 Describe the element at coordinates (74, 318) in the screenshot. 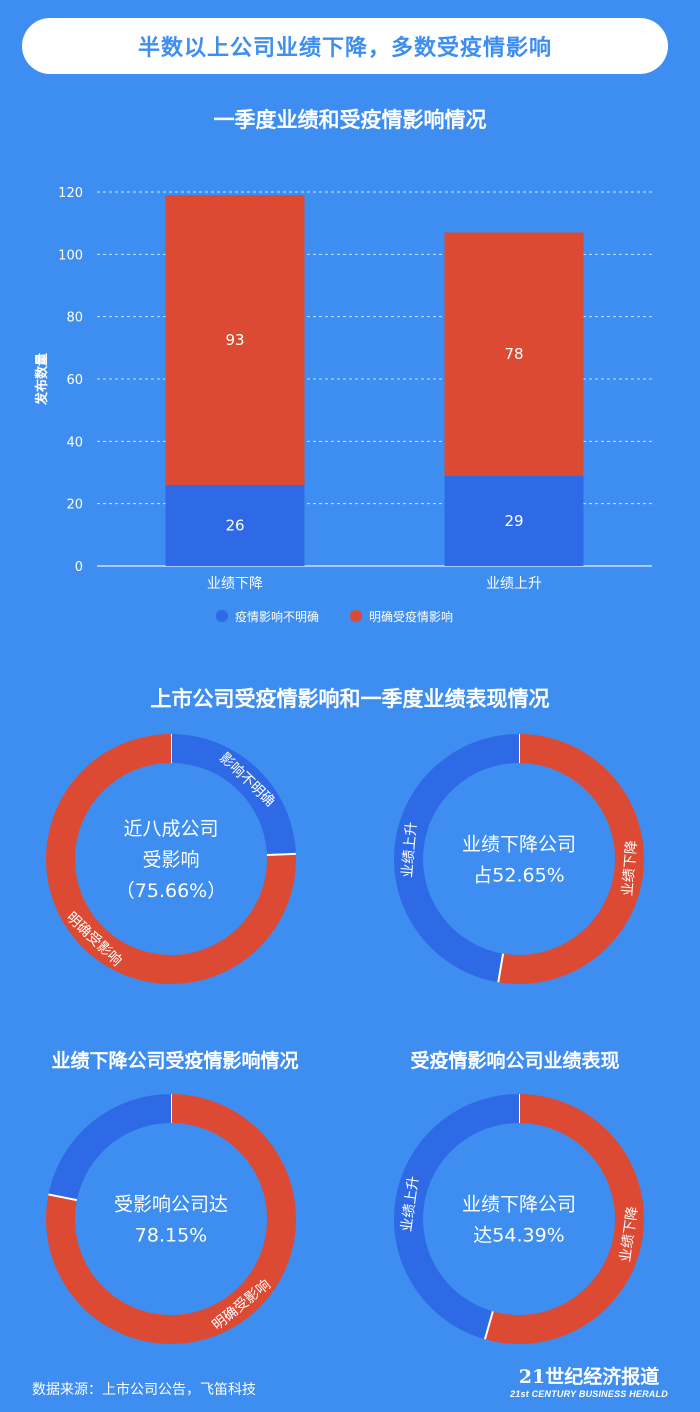

I see `y-tick-label: 80` at that location.